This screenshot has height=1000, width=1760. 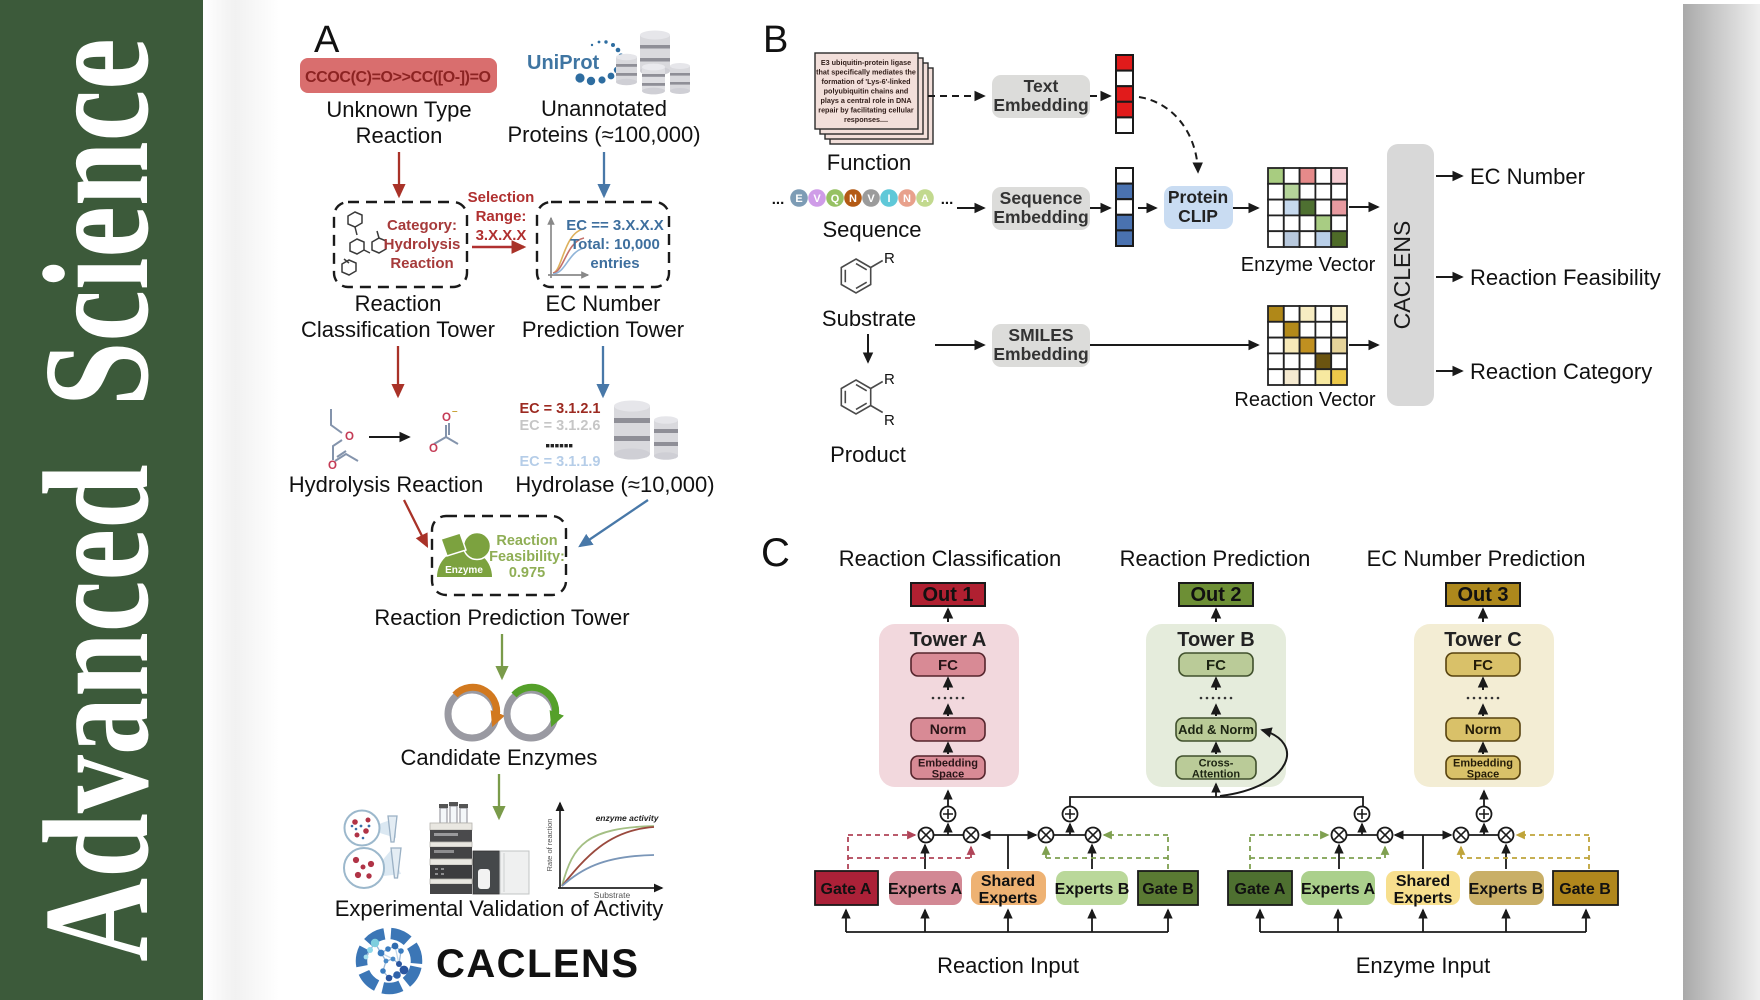 I want to click on svg-text: Unknown Type, so click(x=398, y=109).